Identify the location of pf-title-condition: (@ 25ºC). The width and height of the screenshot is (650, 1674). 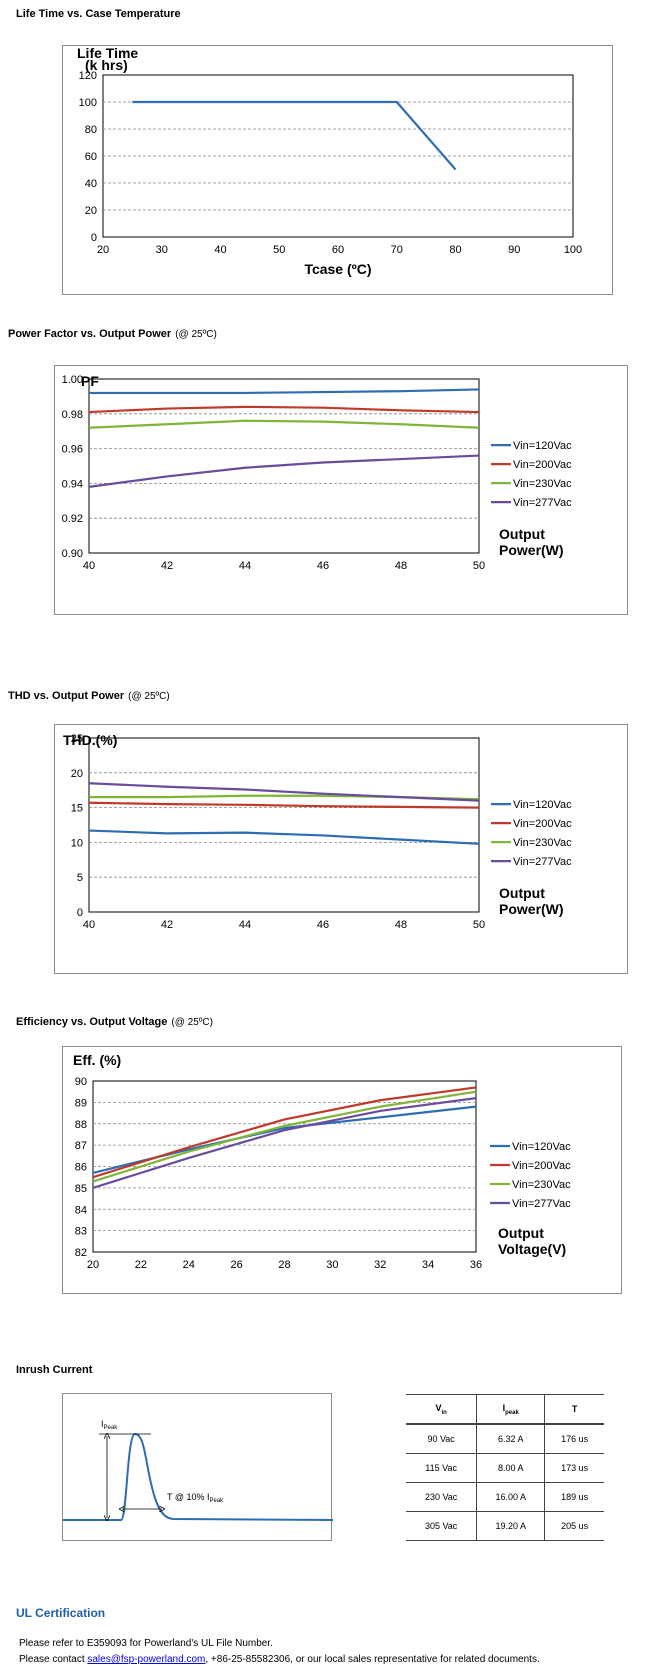
(196, 334).